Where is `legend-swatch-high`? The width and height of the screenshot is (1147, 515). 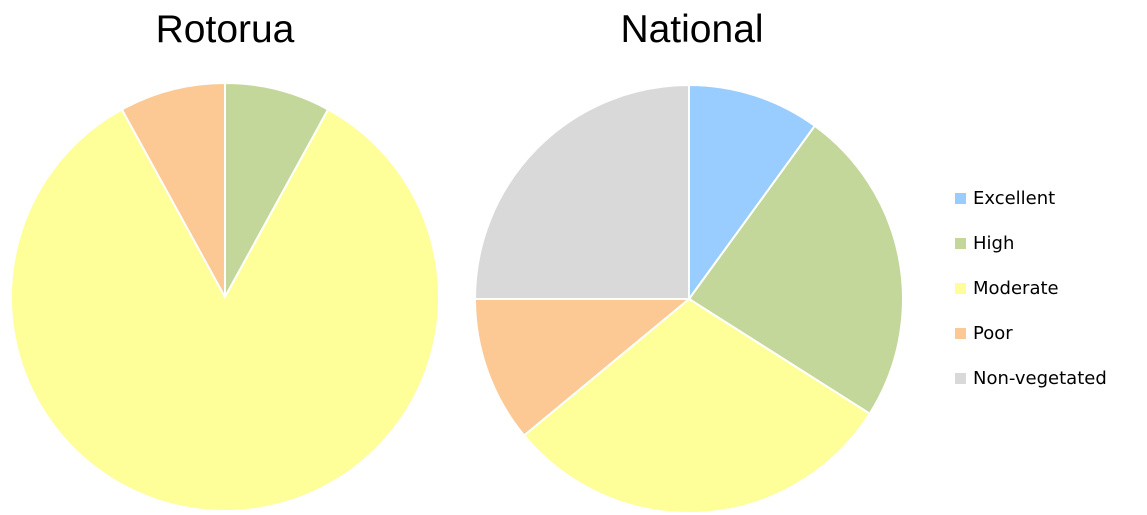
legend-swatch-high is located at coordinates (960, 243).